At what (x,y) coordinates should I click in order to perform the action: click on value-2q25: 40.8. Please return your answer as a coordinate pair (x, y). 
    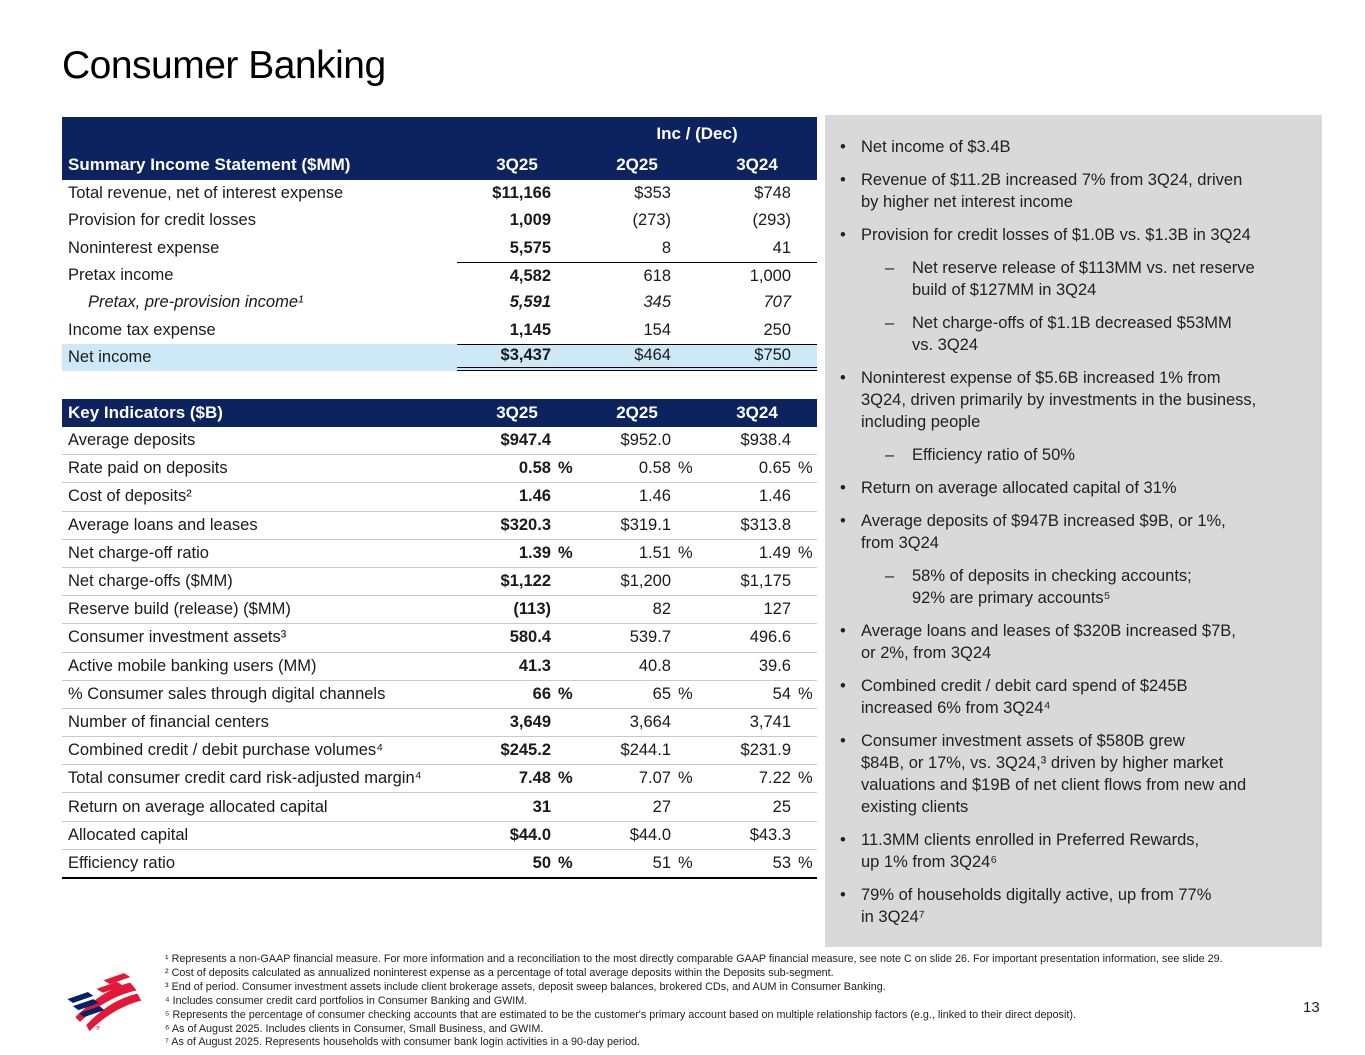
    Looking at the image, I should click on (654, 665).